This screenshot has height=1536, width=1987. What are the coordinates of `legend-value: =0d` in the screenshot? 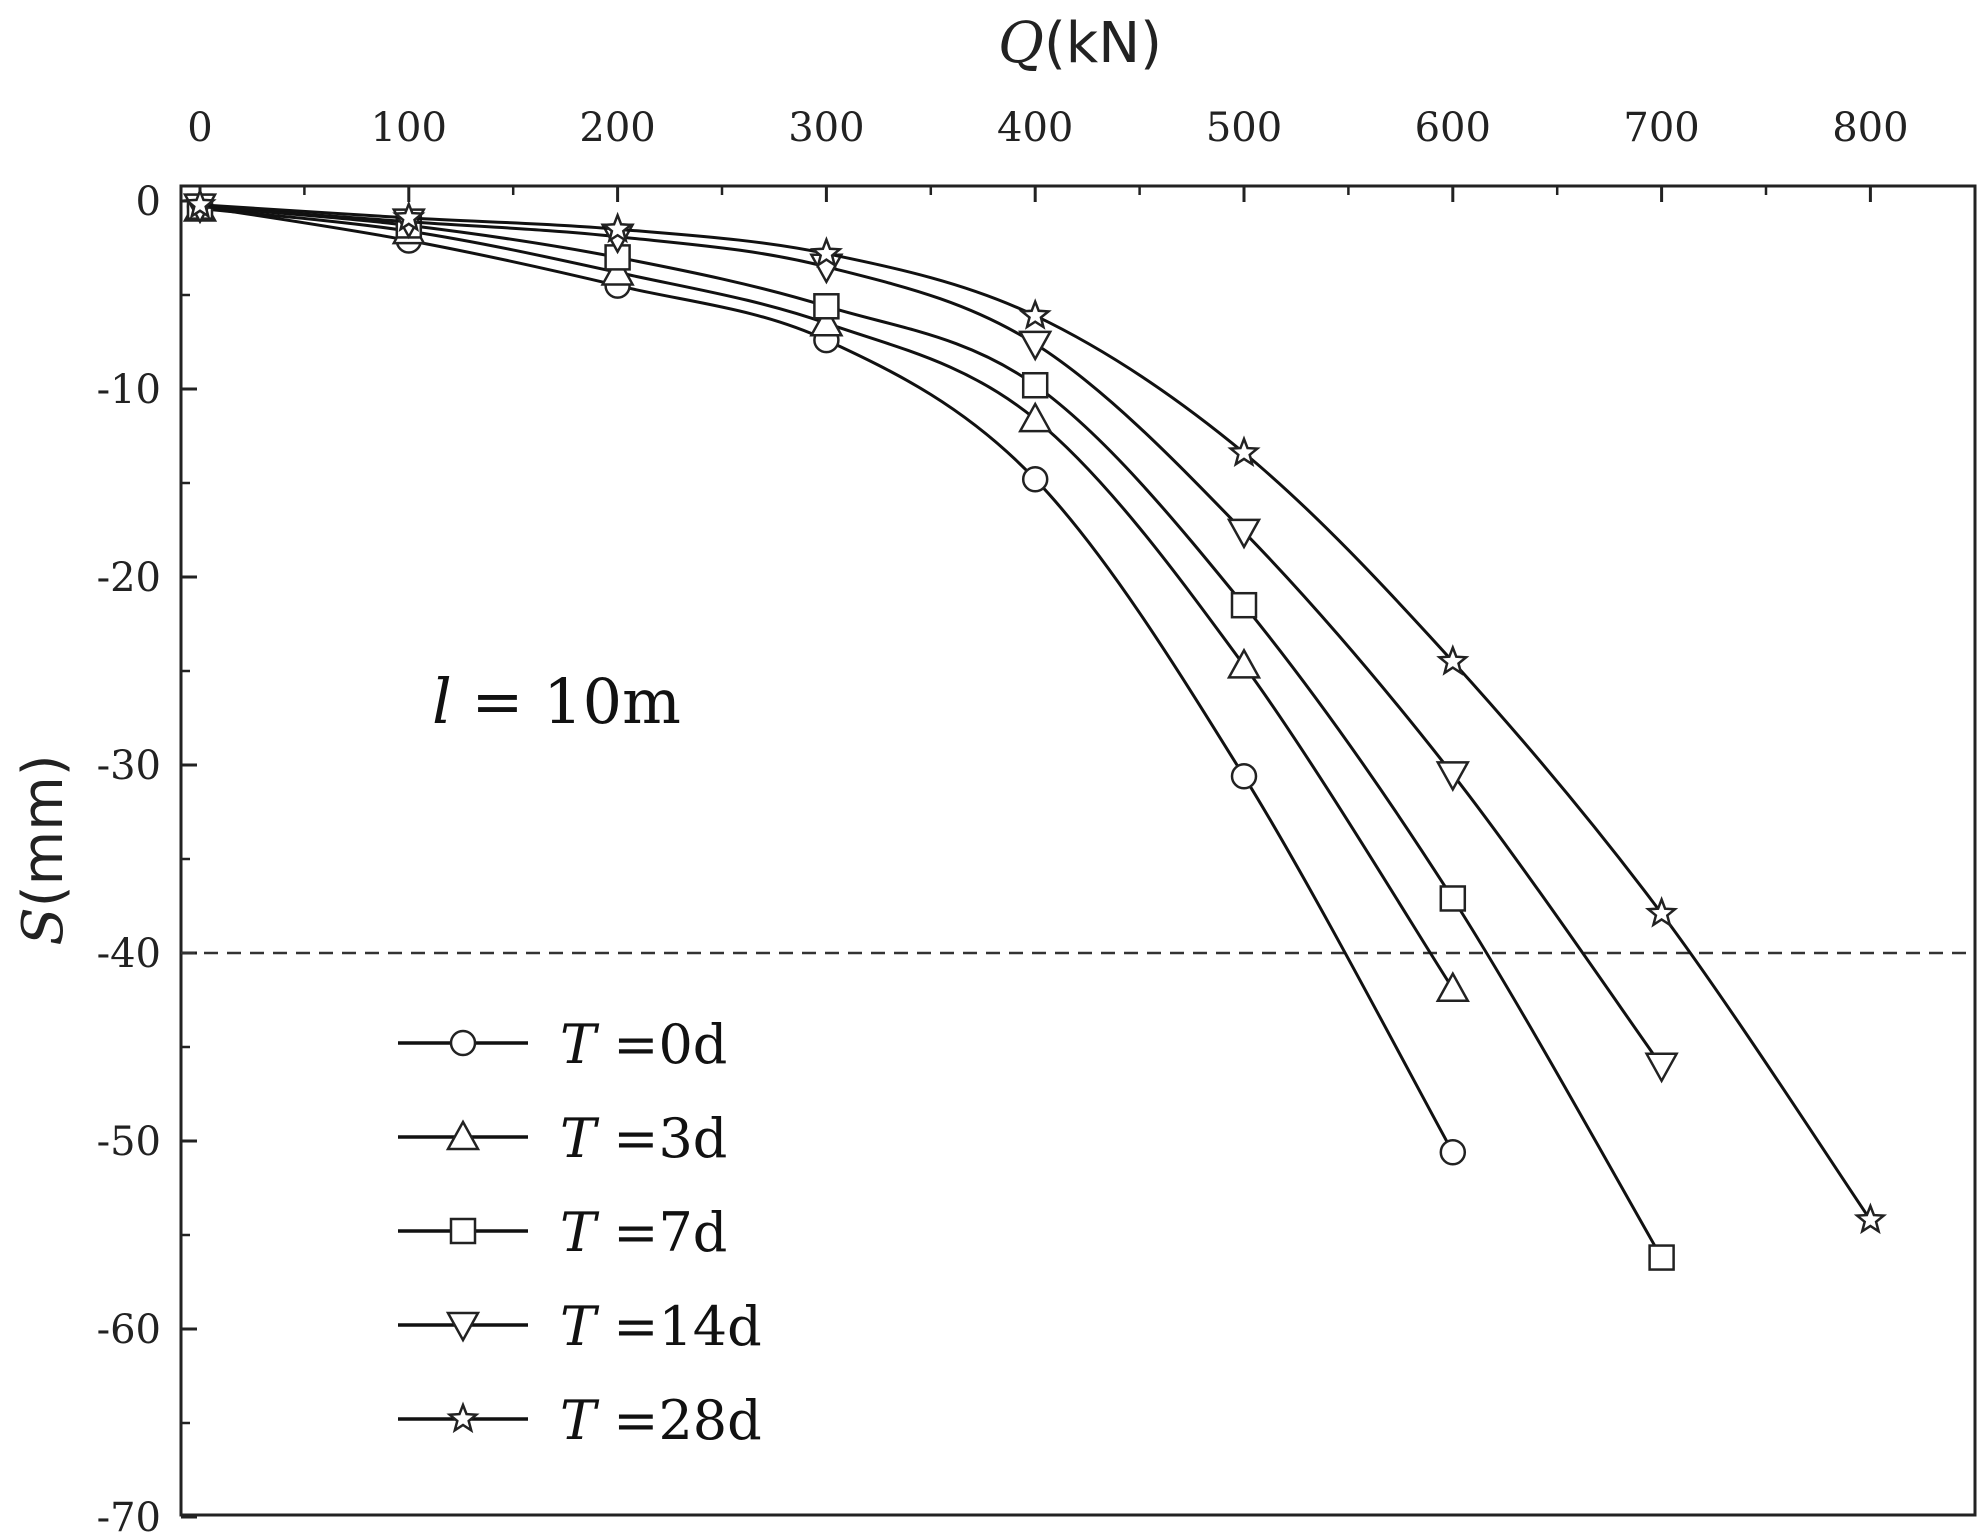 It's located at (661, 1044).